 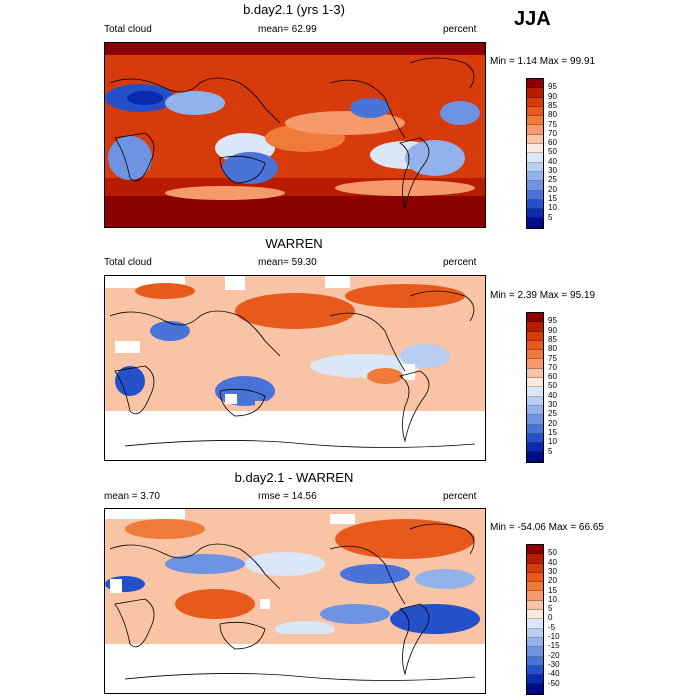 What do you see at coordinates (294, 477) in the screenshot?
I see `panel-title: b.day2.1 - WARREN` at bounding box center [294, 477].